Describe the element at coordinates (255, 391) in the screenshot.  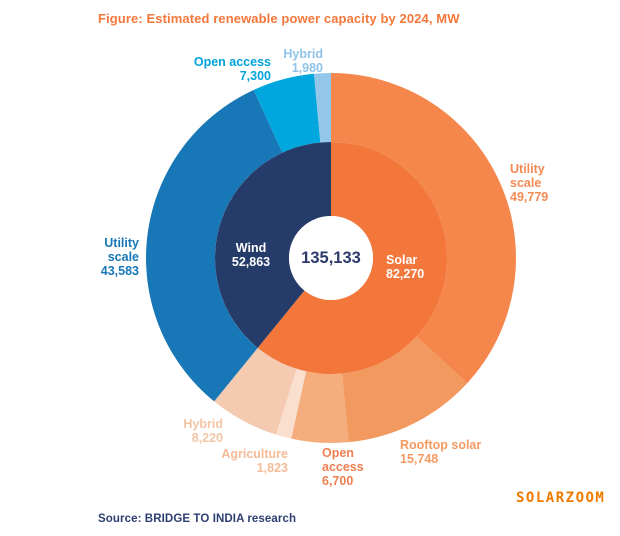
I see `outer-segment-hybrid-solar` at that location.